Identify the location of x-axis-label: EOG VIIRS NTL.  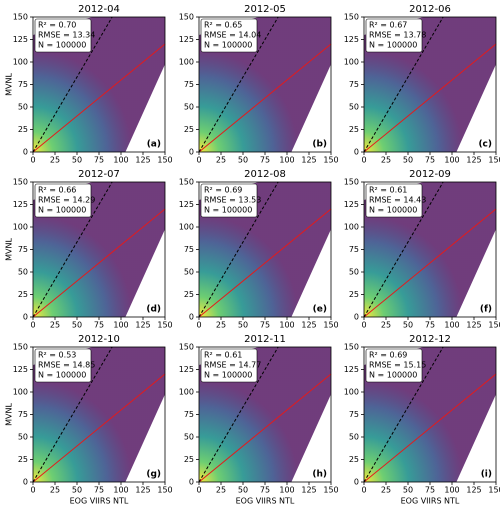
(99, 501).